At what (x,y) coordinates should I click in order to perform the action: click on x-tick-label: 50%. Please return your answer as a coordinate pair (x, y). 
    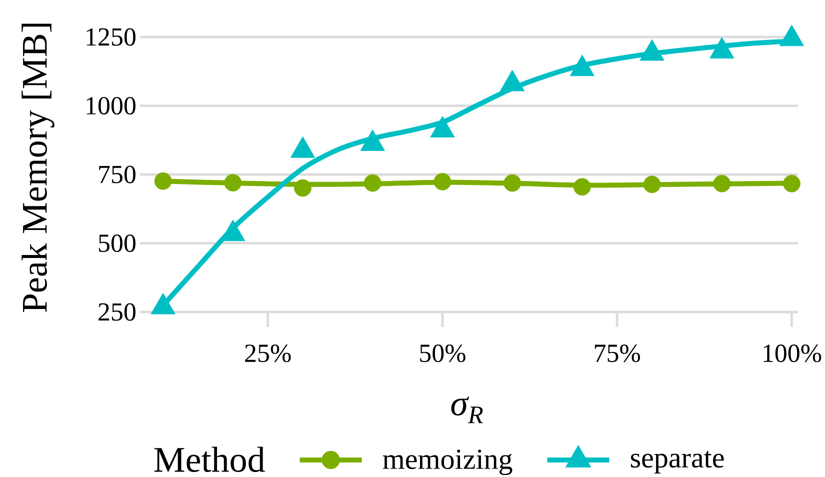
    Looking at the image, I should click on (443, 353).